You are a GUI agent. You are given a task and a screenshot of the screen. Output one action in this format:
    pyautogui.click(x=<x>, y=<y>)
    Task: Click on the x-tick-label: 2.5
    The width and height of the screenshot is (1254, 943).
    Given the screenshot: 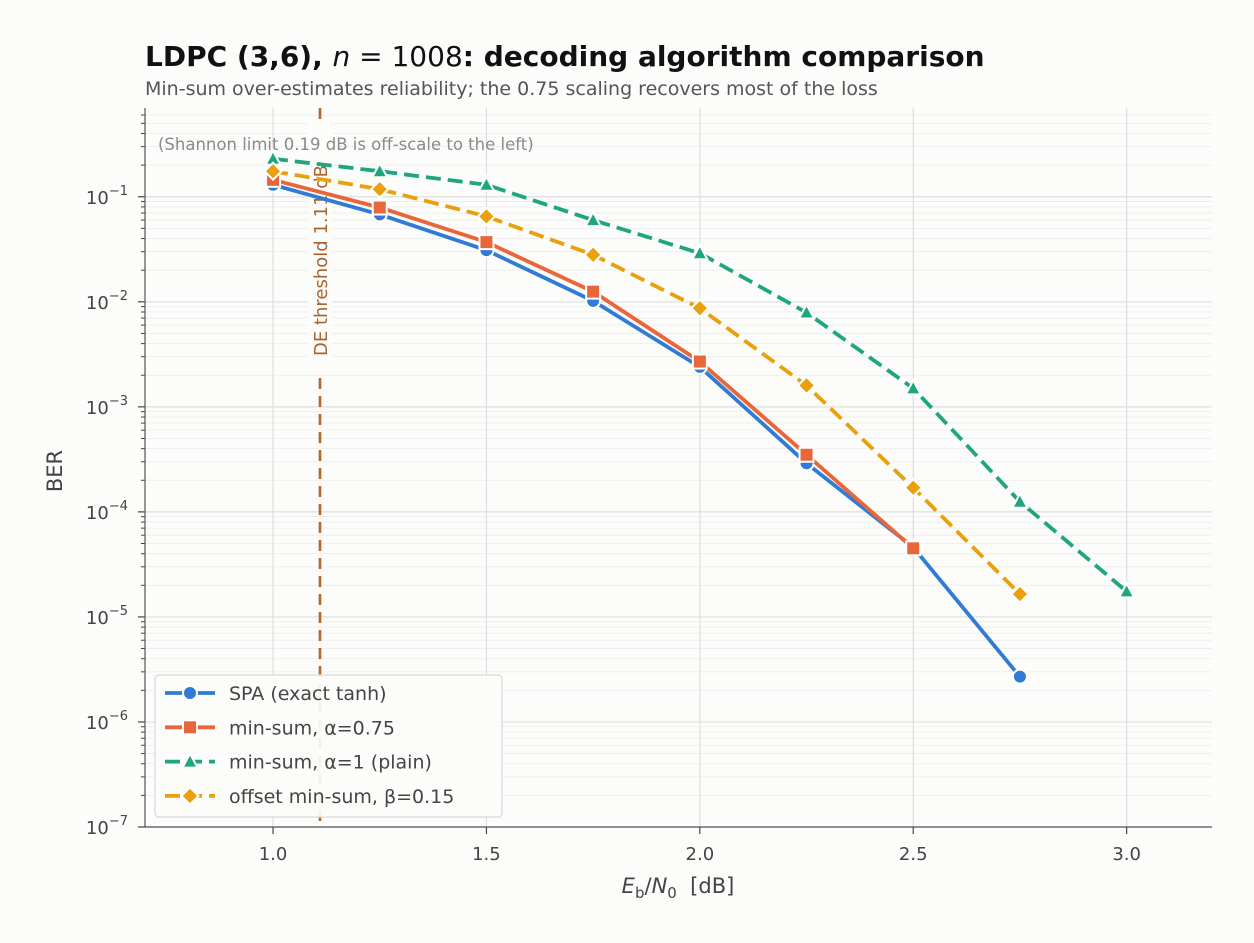 What is the action you would take?
    pyautogui.click(x=913, y=854)
    